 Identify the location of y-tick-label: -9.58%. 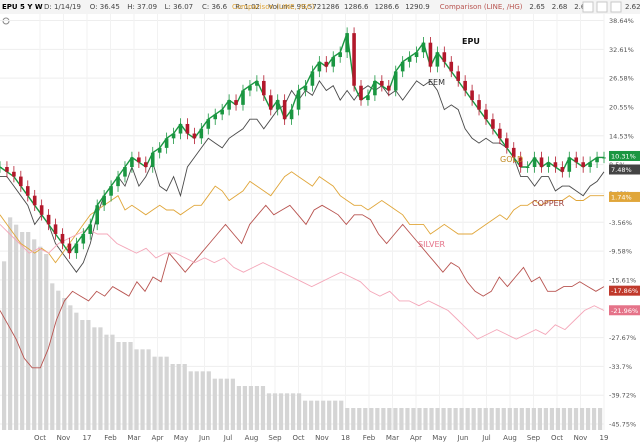
(620, 252).